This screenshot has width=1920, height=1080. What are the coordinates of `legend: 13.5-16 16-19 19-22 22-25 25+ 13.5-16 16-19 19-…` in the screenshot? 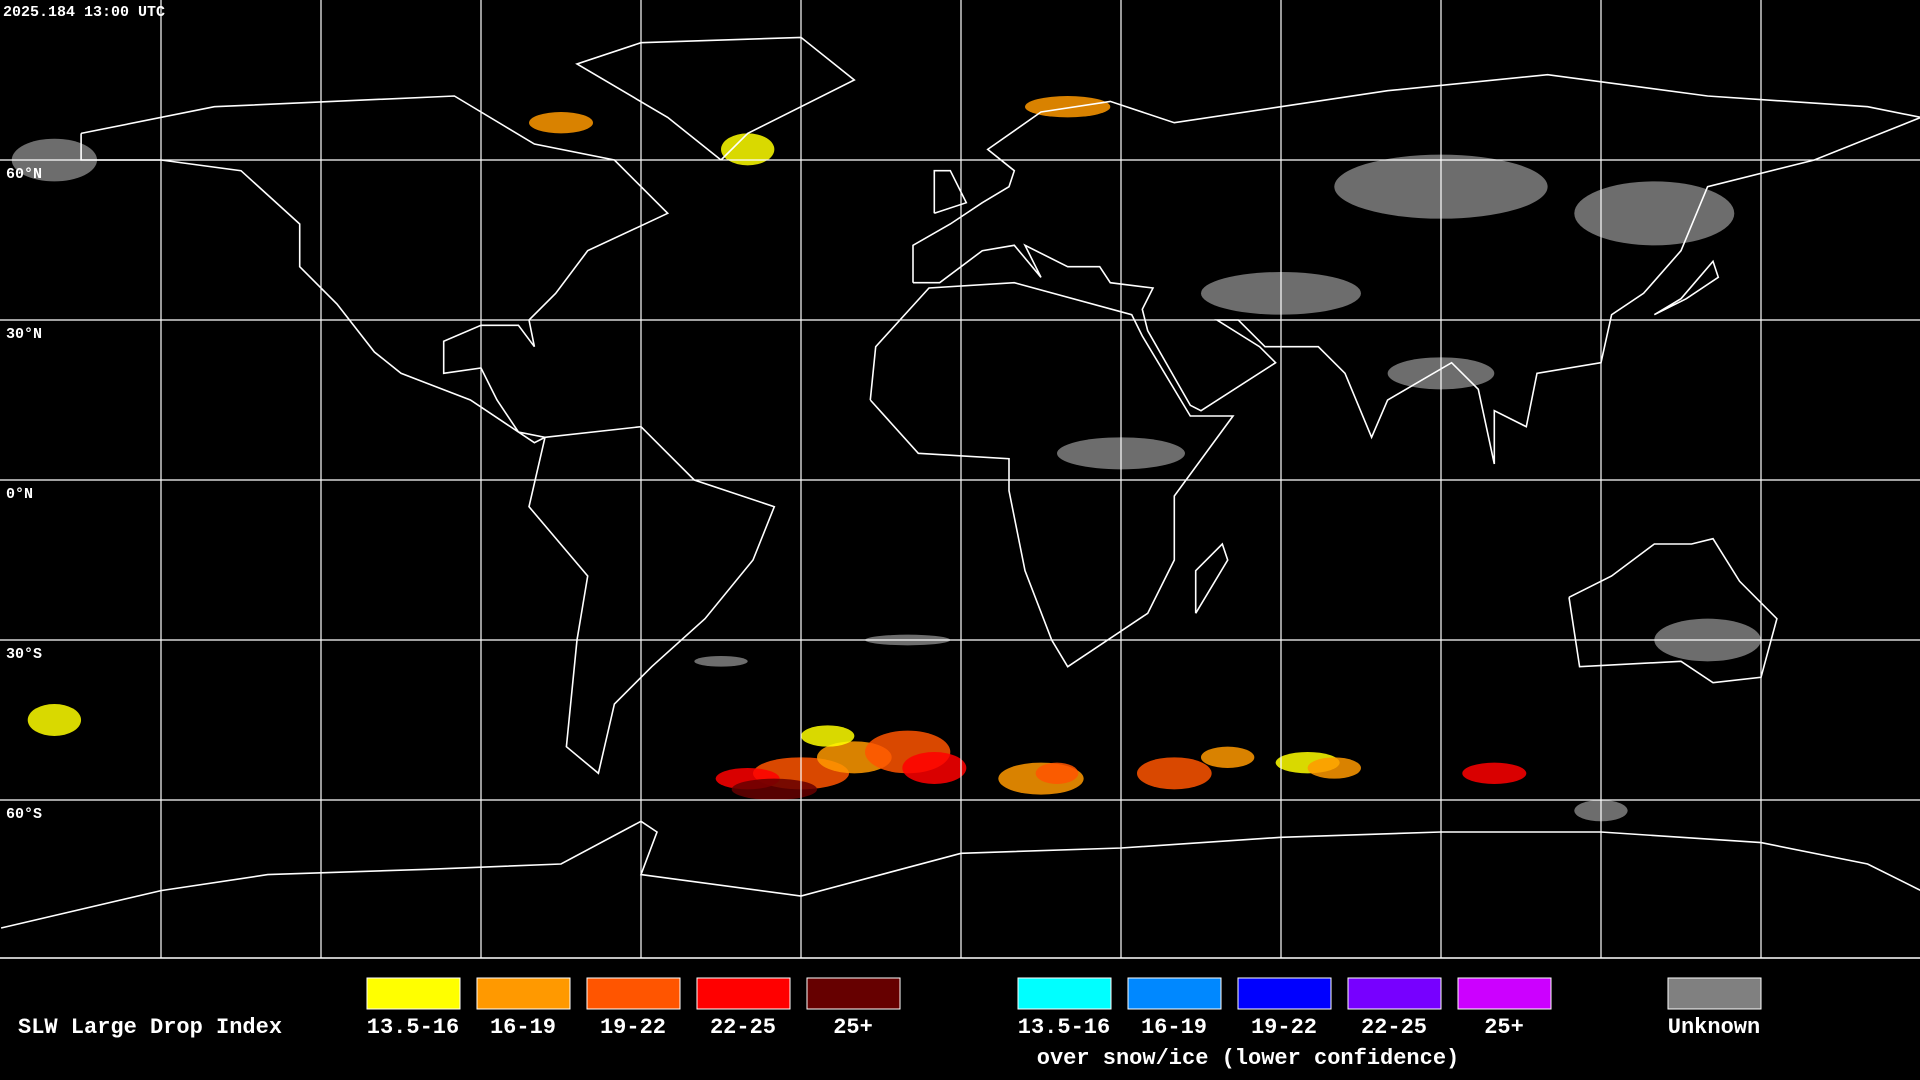 It's located at (1064, 1008).